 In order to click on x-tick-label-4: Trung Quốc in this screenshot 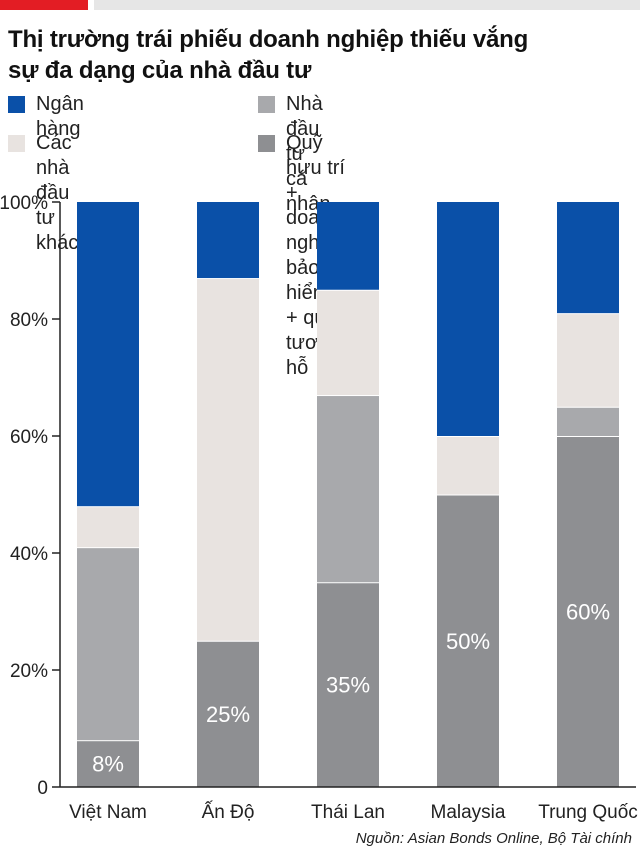, I will do `click(588, 812)`.